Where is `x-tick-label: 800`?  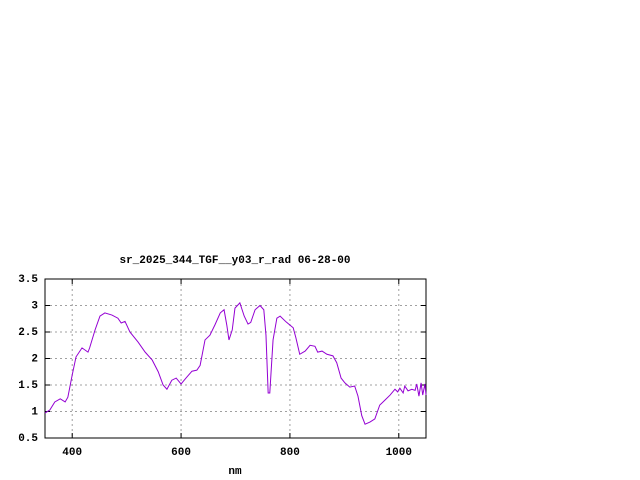 x-tick-label: 800 is located at coordinates (290, 453).